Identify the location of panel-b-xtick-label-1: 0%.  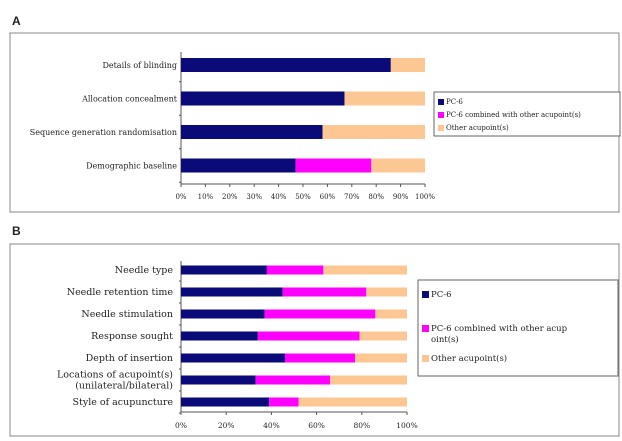
(181, 425).